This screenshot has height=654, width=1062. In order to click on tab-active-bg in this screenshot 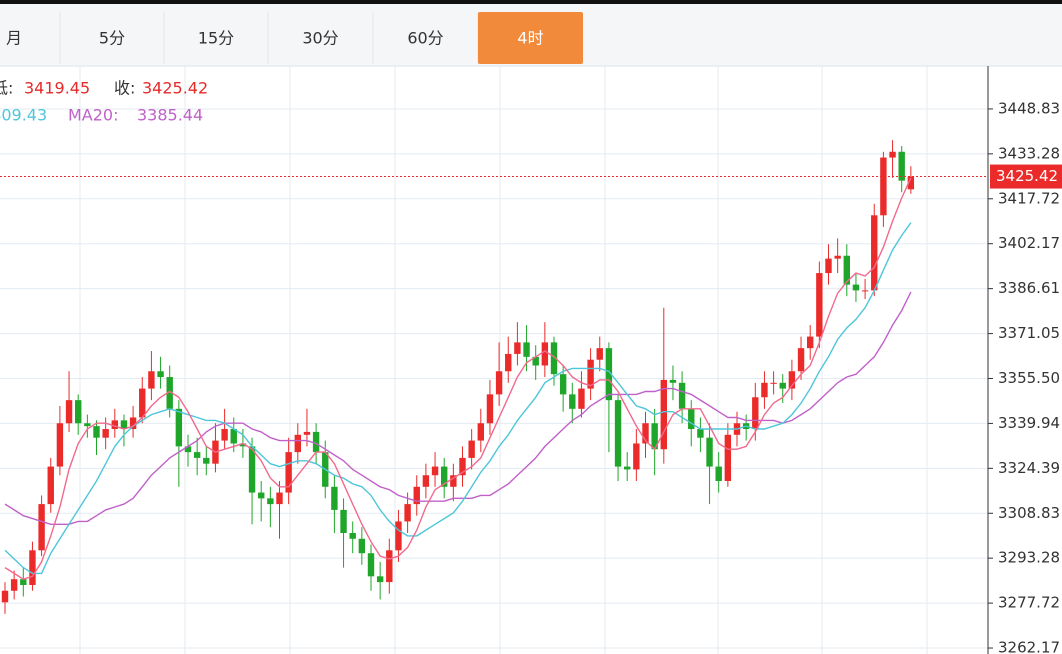, I will do `click(530, 38)`.